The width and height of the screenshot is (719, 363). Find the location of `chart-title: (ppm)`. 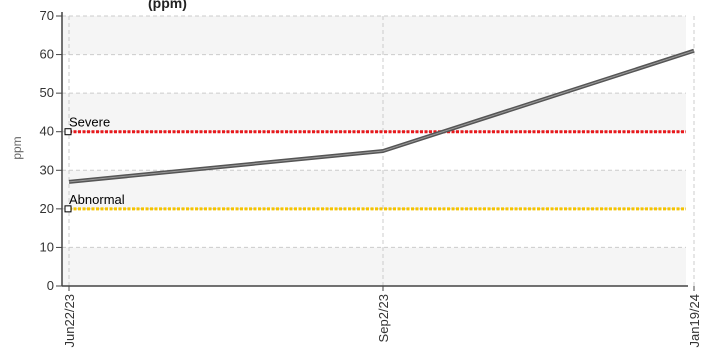

chart-title: (ppm) is located at coordinates (167, 5).